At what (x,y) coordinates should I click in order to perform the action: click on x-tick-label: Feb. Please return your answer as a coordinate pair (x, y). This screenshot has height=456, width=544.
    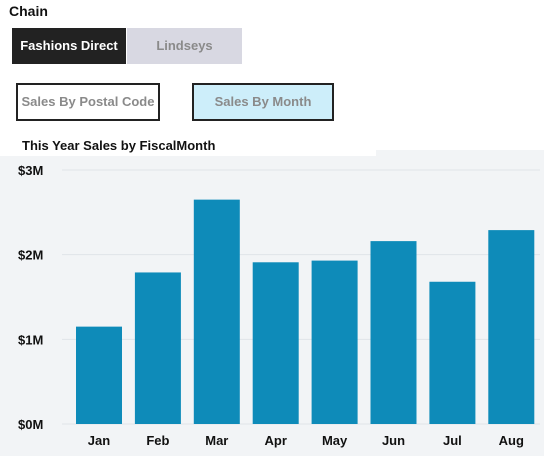
    Looking at the image, I should click on (157, 440).